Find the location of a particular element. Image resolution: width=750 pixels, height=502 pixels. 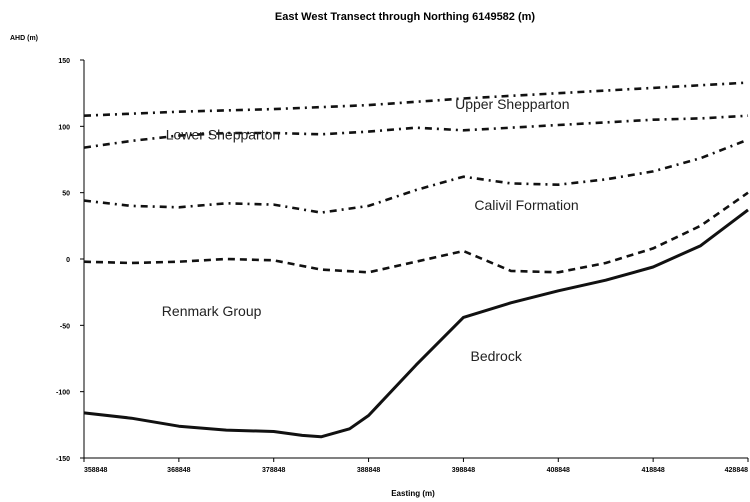

x-tick-label: 418848 is located at coordinates (652, 470).